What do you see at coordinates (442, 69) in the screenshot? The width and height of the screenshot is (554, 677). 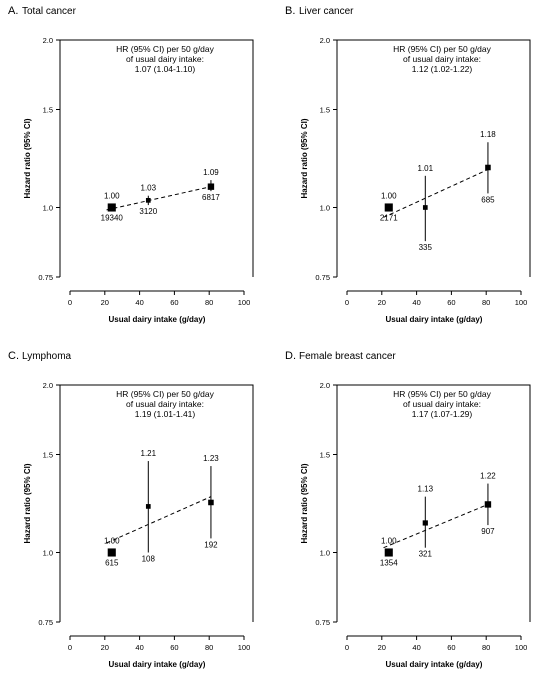 I see `hr-annotation-line: 1.12 (1.02-1.22)` at bounding box center [442, 69].